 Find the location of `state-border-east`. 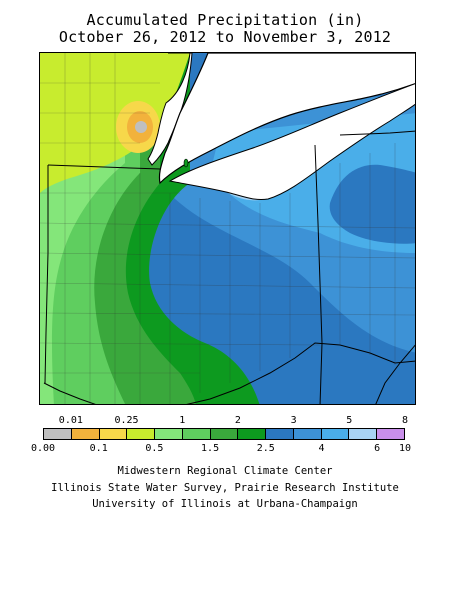

state-border-east is located at coordinates (395, 374).